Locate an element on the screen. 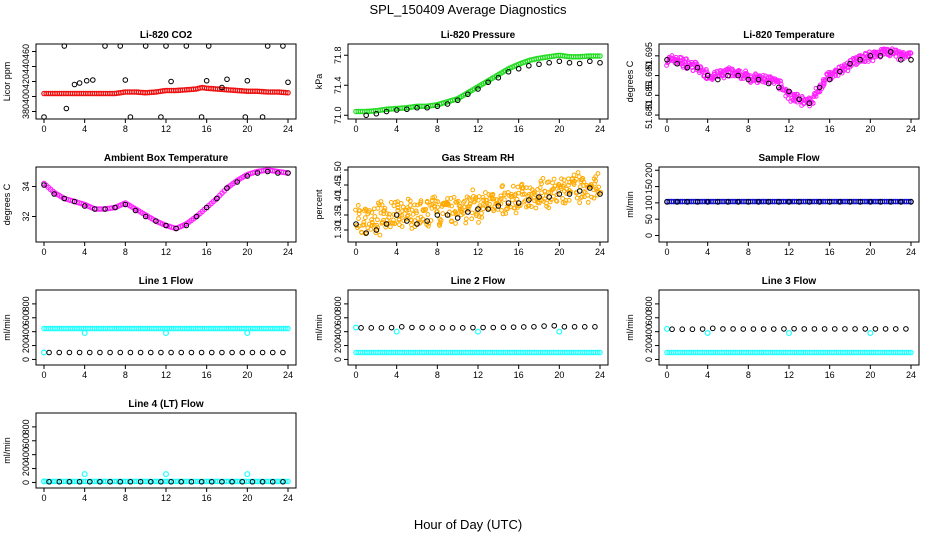  panel-title: Line 3 Flow is located at coordinates (789, 281).